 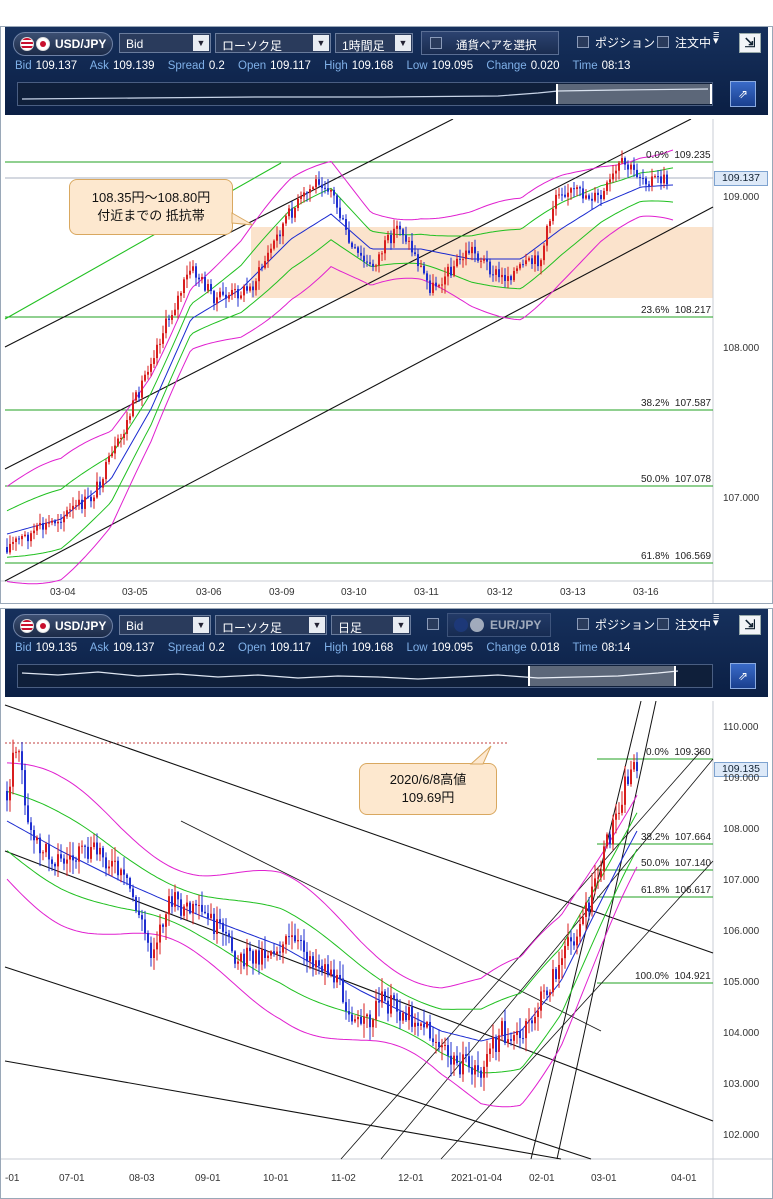 I want to click on chevron-down-icon: ▼, so click(x=401, y=625).